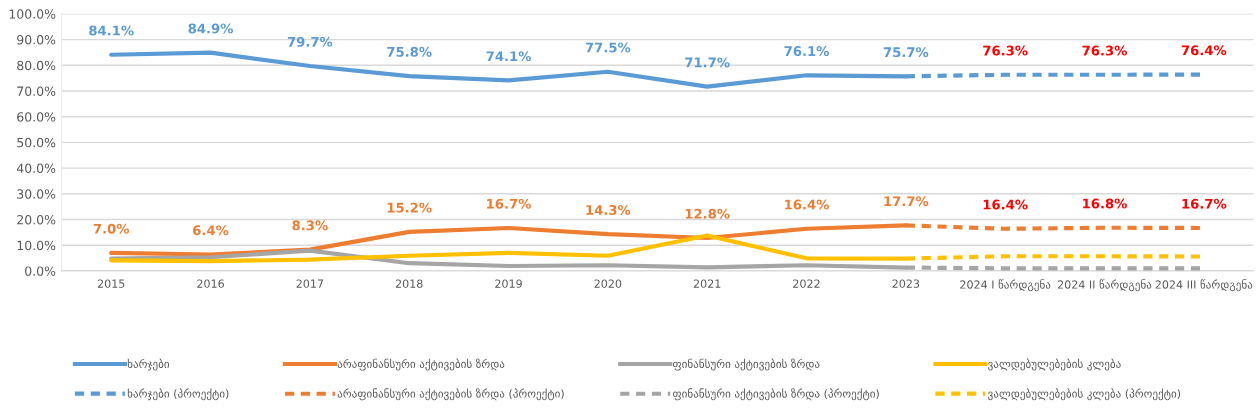 The width and height of the screenshot is (1256, 408). I want to click on y-tick-label: 70.0%, so click(36, 91).